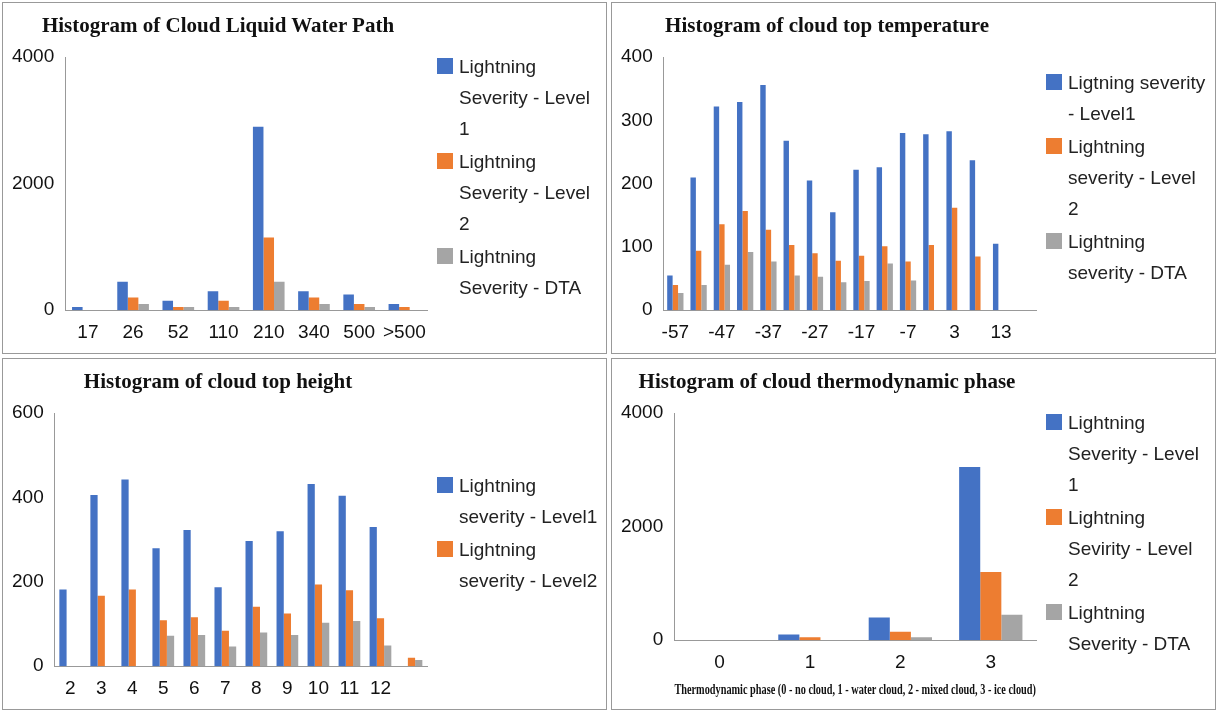  I want to click on x-tick-label: 7, so click(225, 687).